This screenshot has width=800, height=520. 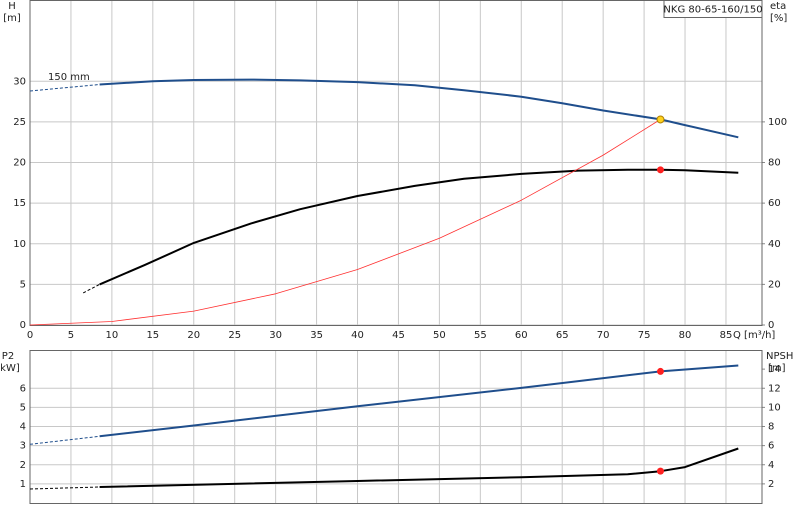 What do you see at coordinates (12, 6) in the screenshot?
I see `y-axis-label: H` at bounding box center [12, 6].